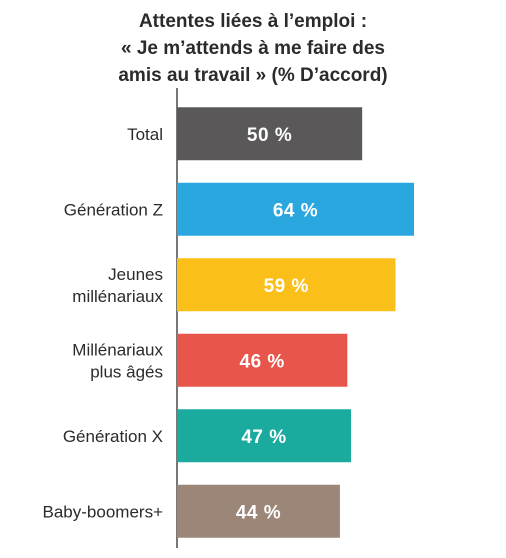 The height and width of the screenshot is (558, 506). What do you see at coordinates (126, 371) in the screenshot?
I see `category-label-3-1: plus âgés` at bounding box center [126, 371].